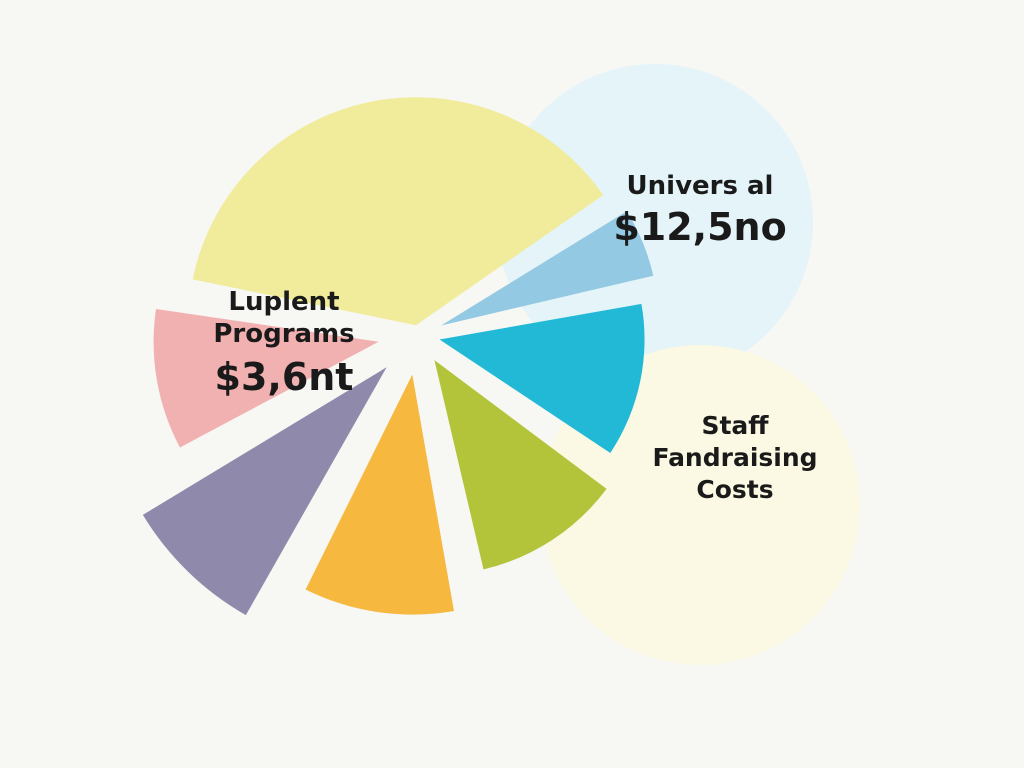 This screenshot has height=768, width=1024. I want to click on label-left-value: $3,6nt, so click(284, 377).